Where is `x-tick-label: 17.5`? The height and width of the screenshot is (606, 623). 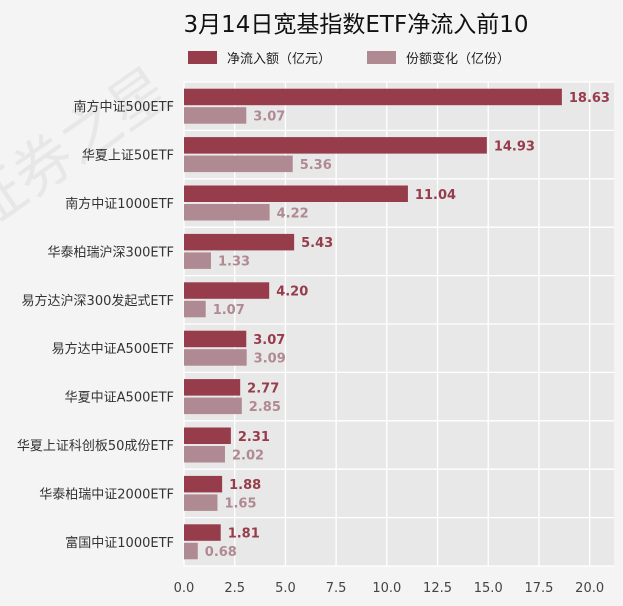
x-tick-label: 17.5 is located at coordinates (538, 588).